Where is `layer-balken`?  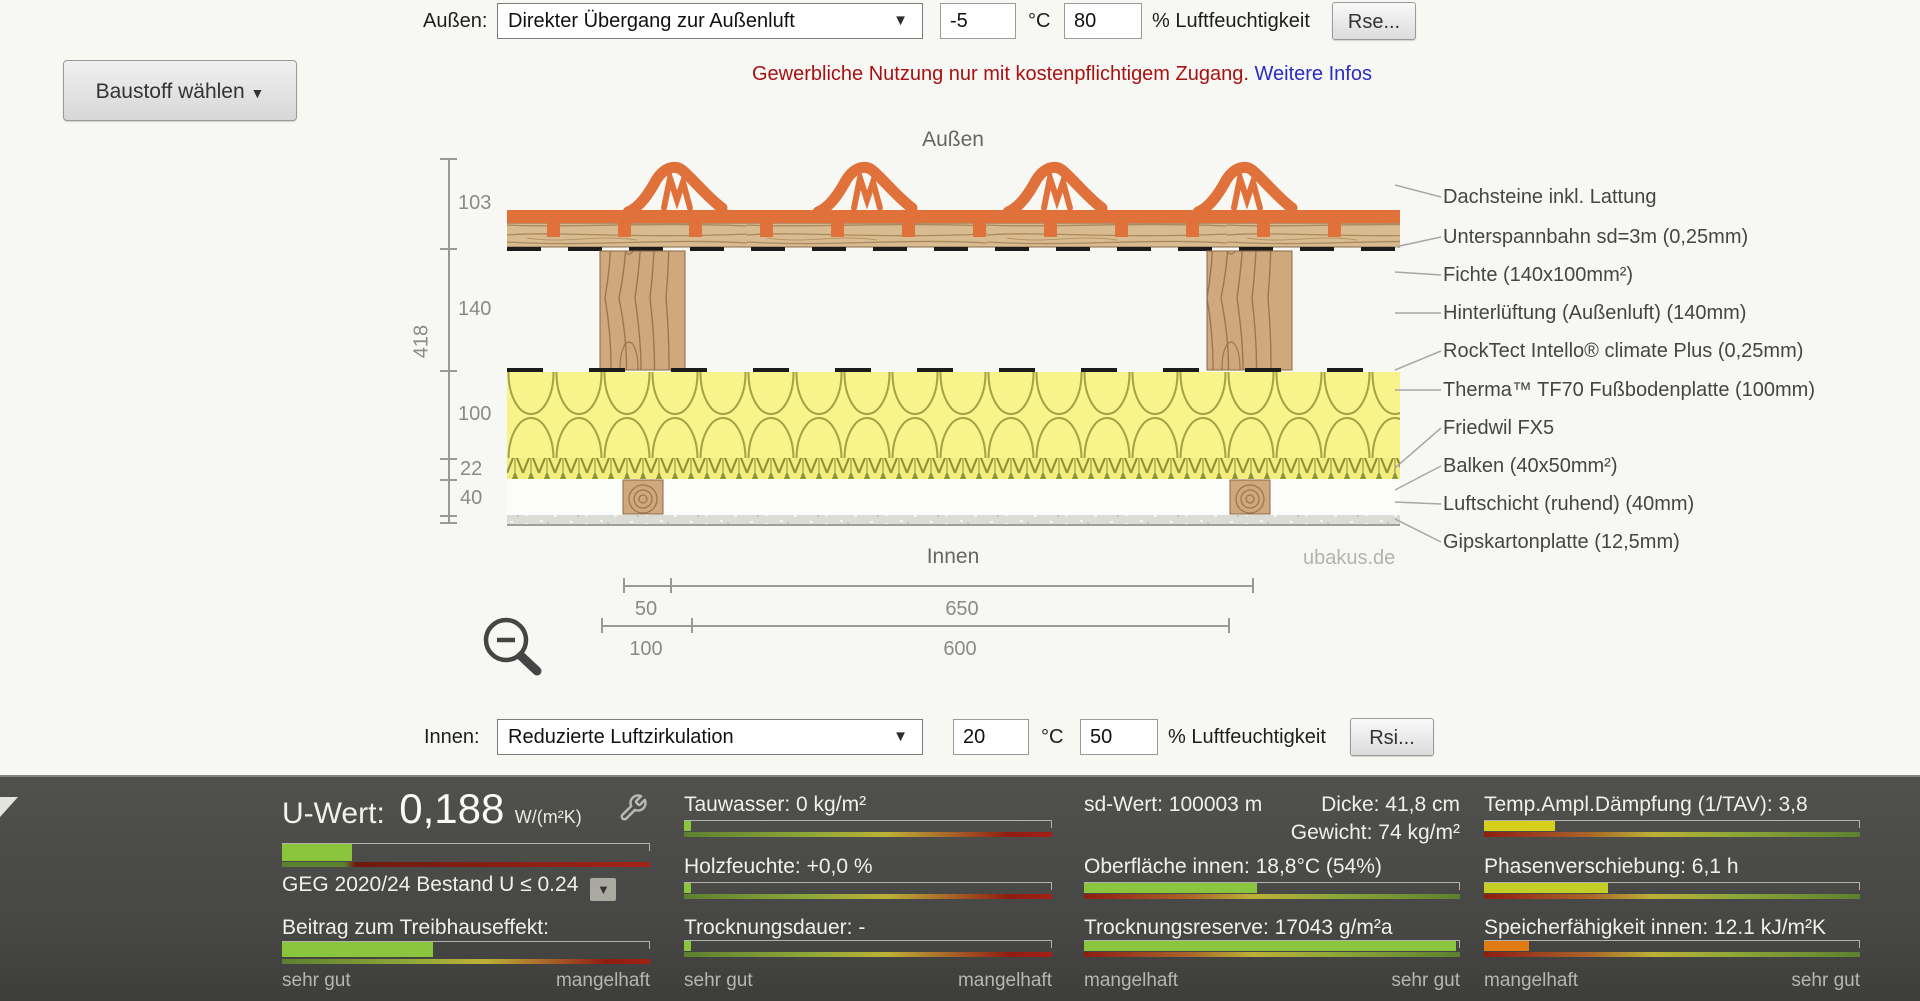 layer-balken is located at coordinates (946, 497).